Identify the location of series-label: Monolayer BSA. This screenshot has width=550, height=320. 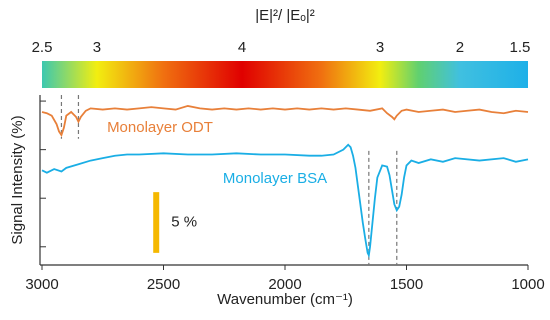
(275, 178).